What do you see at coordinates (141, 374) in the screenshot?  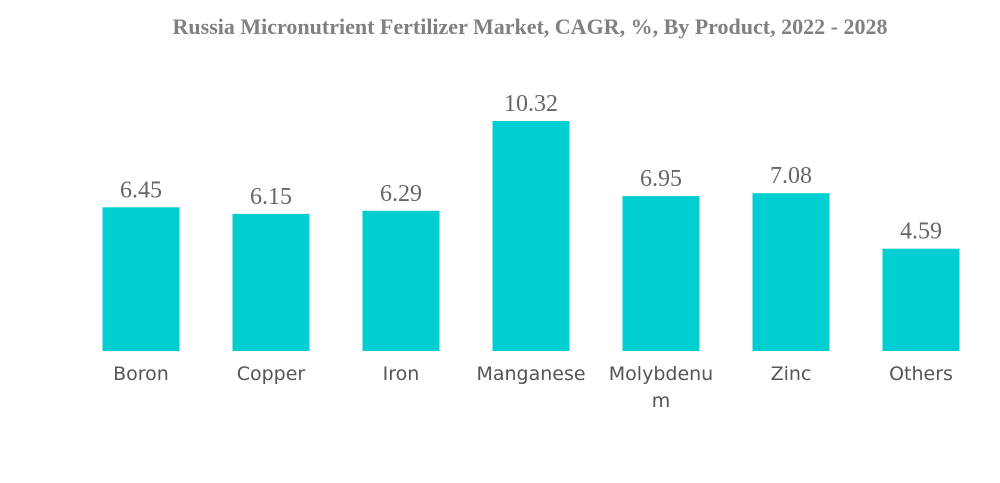 I see `category-label-boron: Boron` at bounding box center [141, 374].